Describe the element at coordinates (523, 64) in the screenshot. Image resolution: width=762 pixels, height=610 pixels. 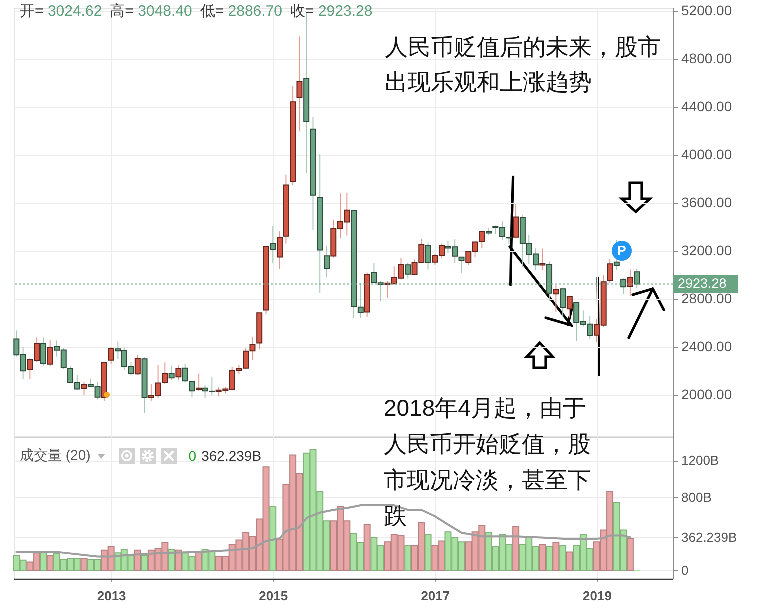
I see `annotation: 人民币贬值后的未来，股市出现乐观和上涨趋势` at that location.